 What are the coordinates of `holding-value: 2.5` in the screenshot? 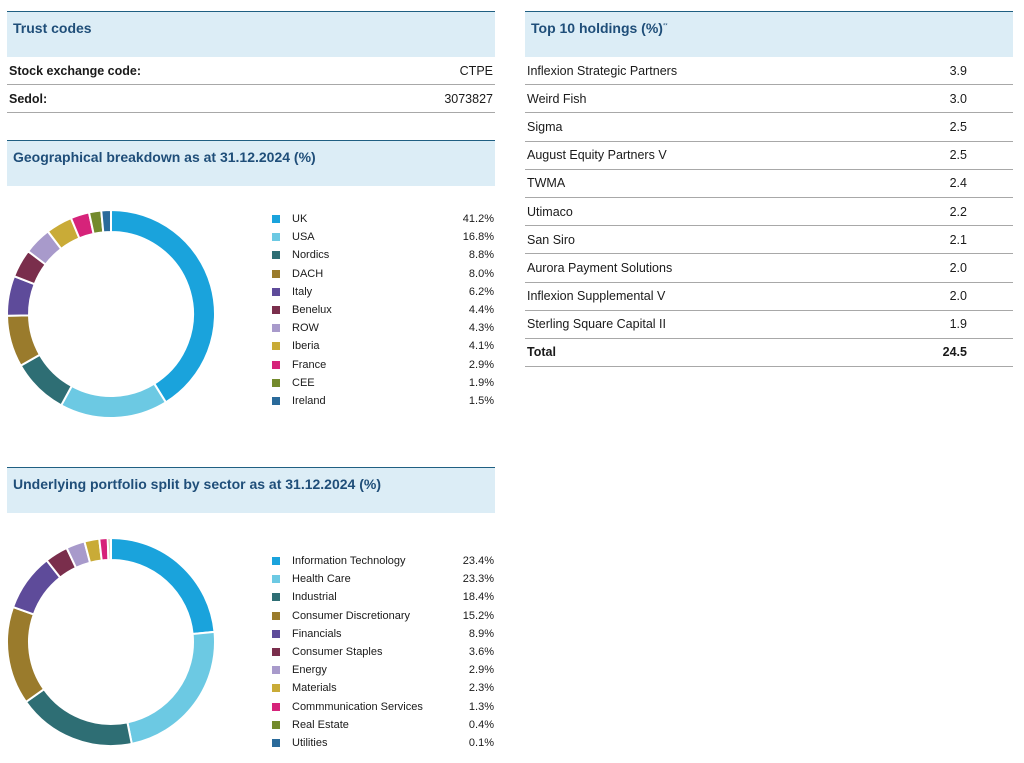 It's located at (958, 155).